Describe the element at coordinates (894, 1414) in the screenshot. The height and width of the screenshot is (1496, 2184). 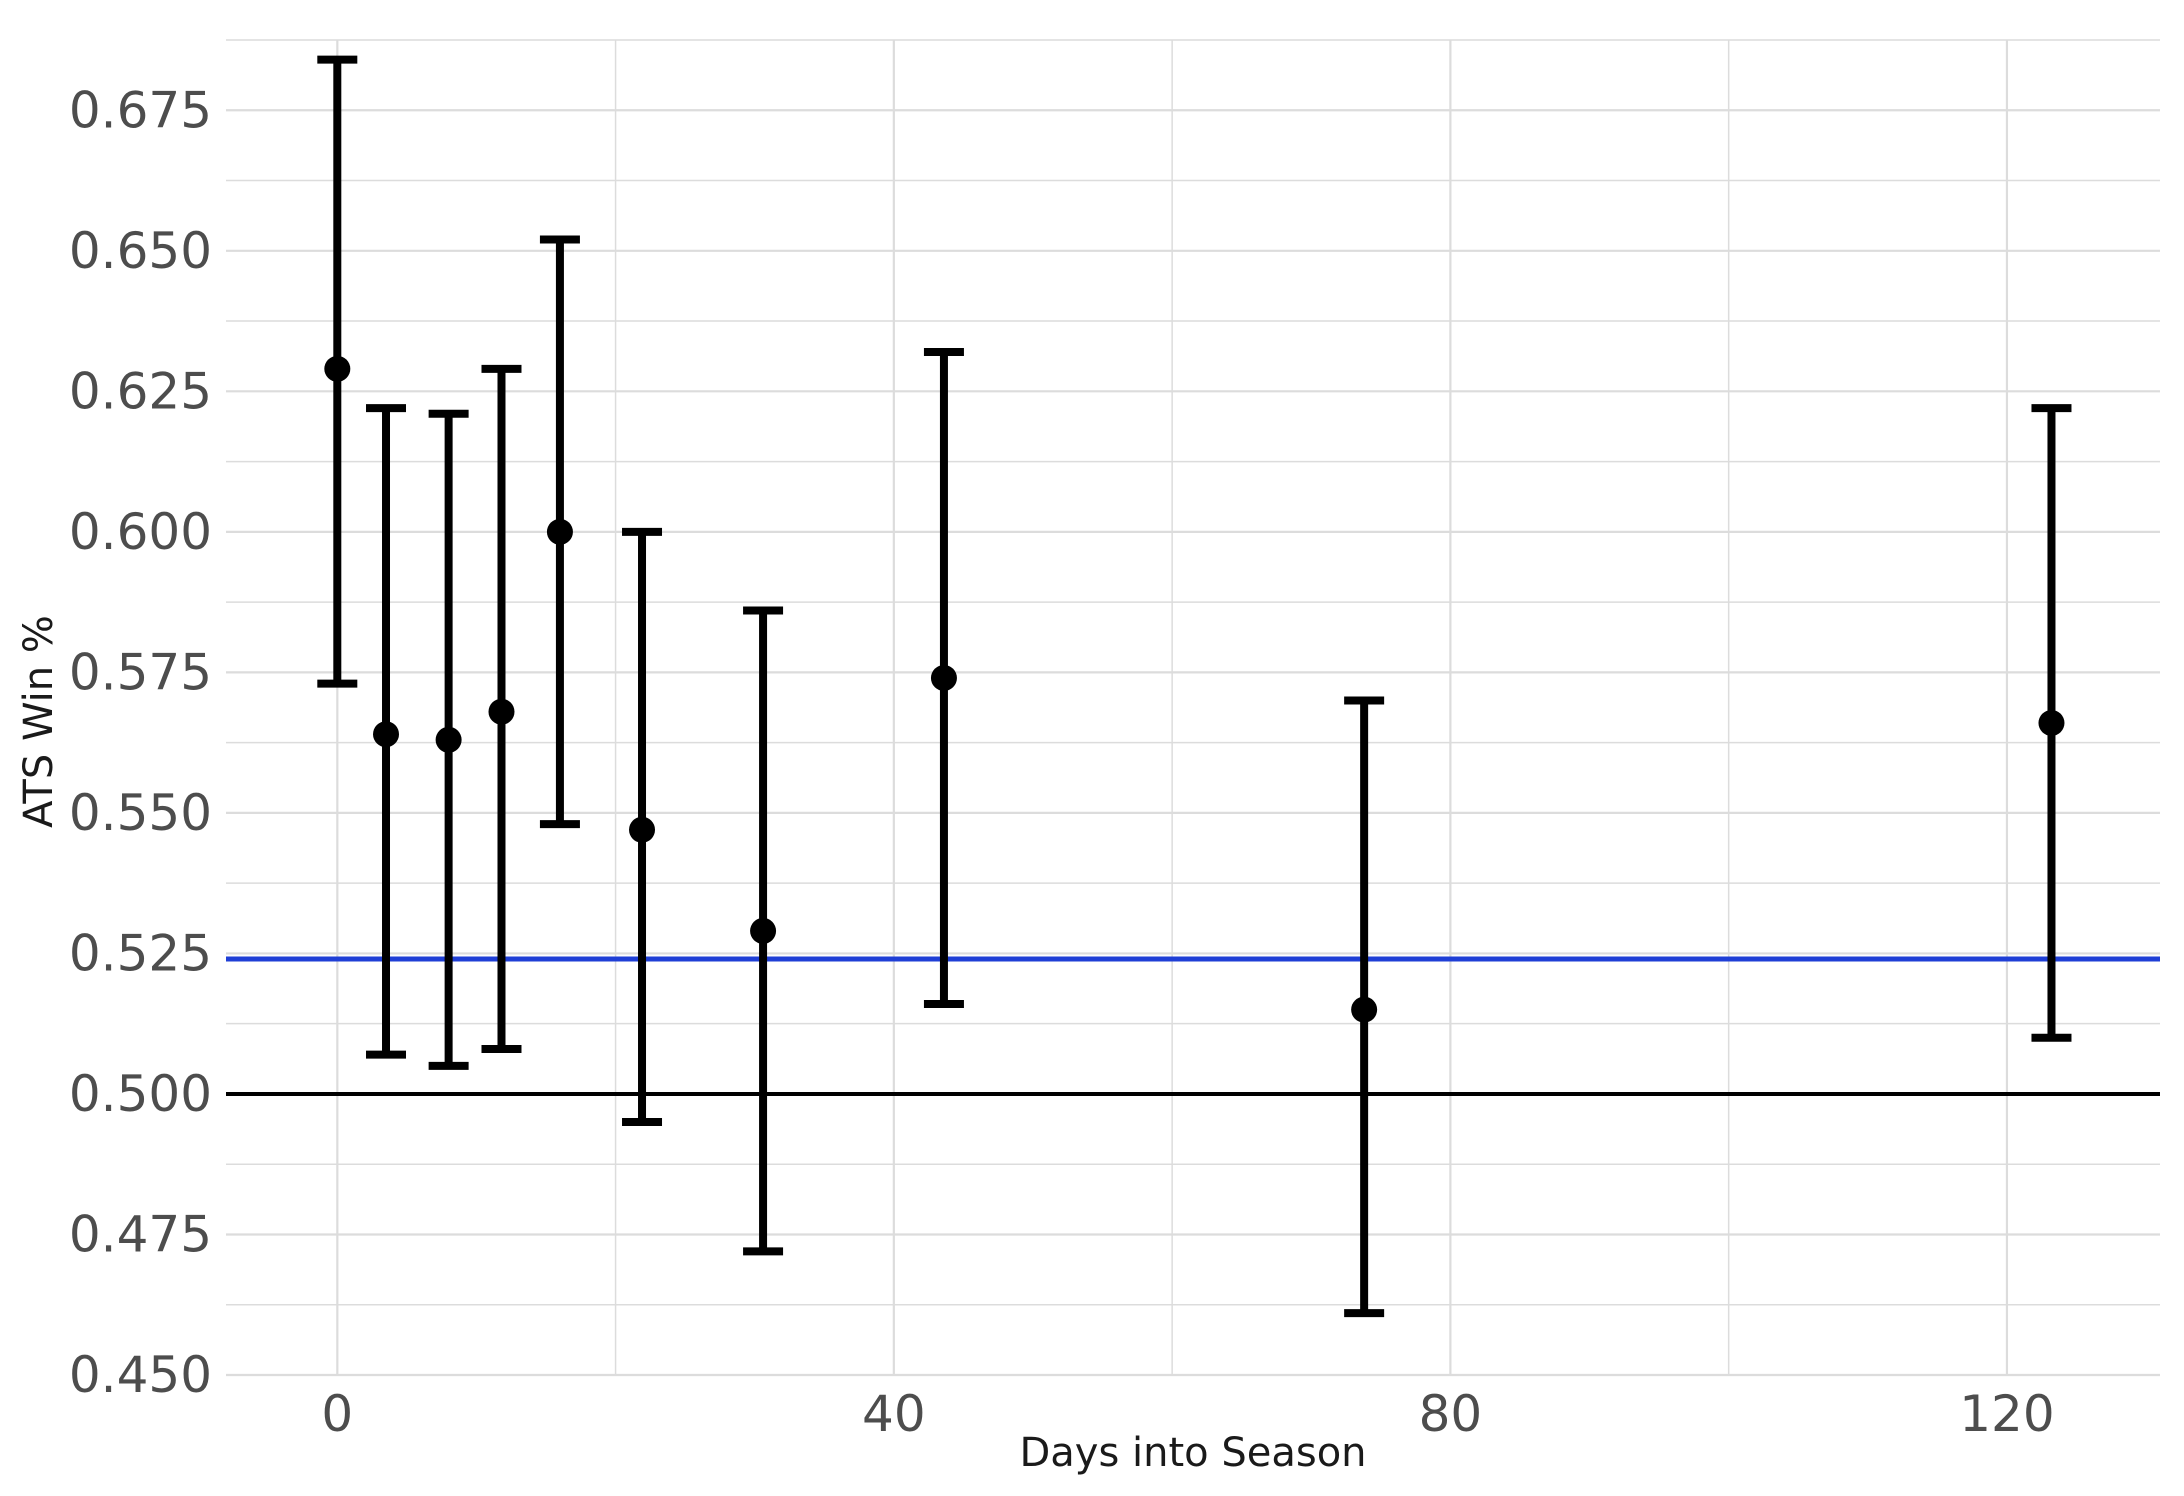
I see `x-tick-label: 40` at that location.